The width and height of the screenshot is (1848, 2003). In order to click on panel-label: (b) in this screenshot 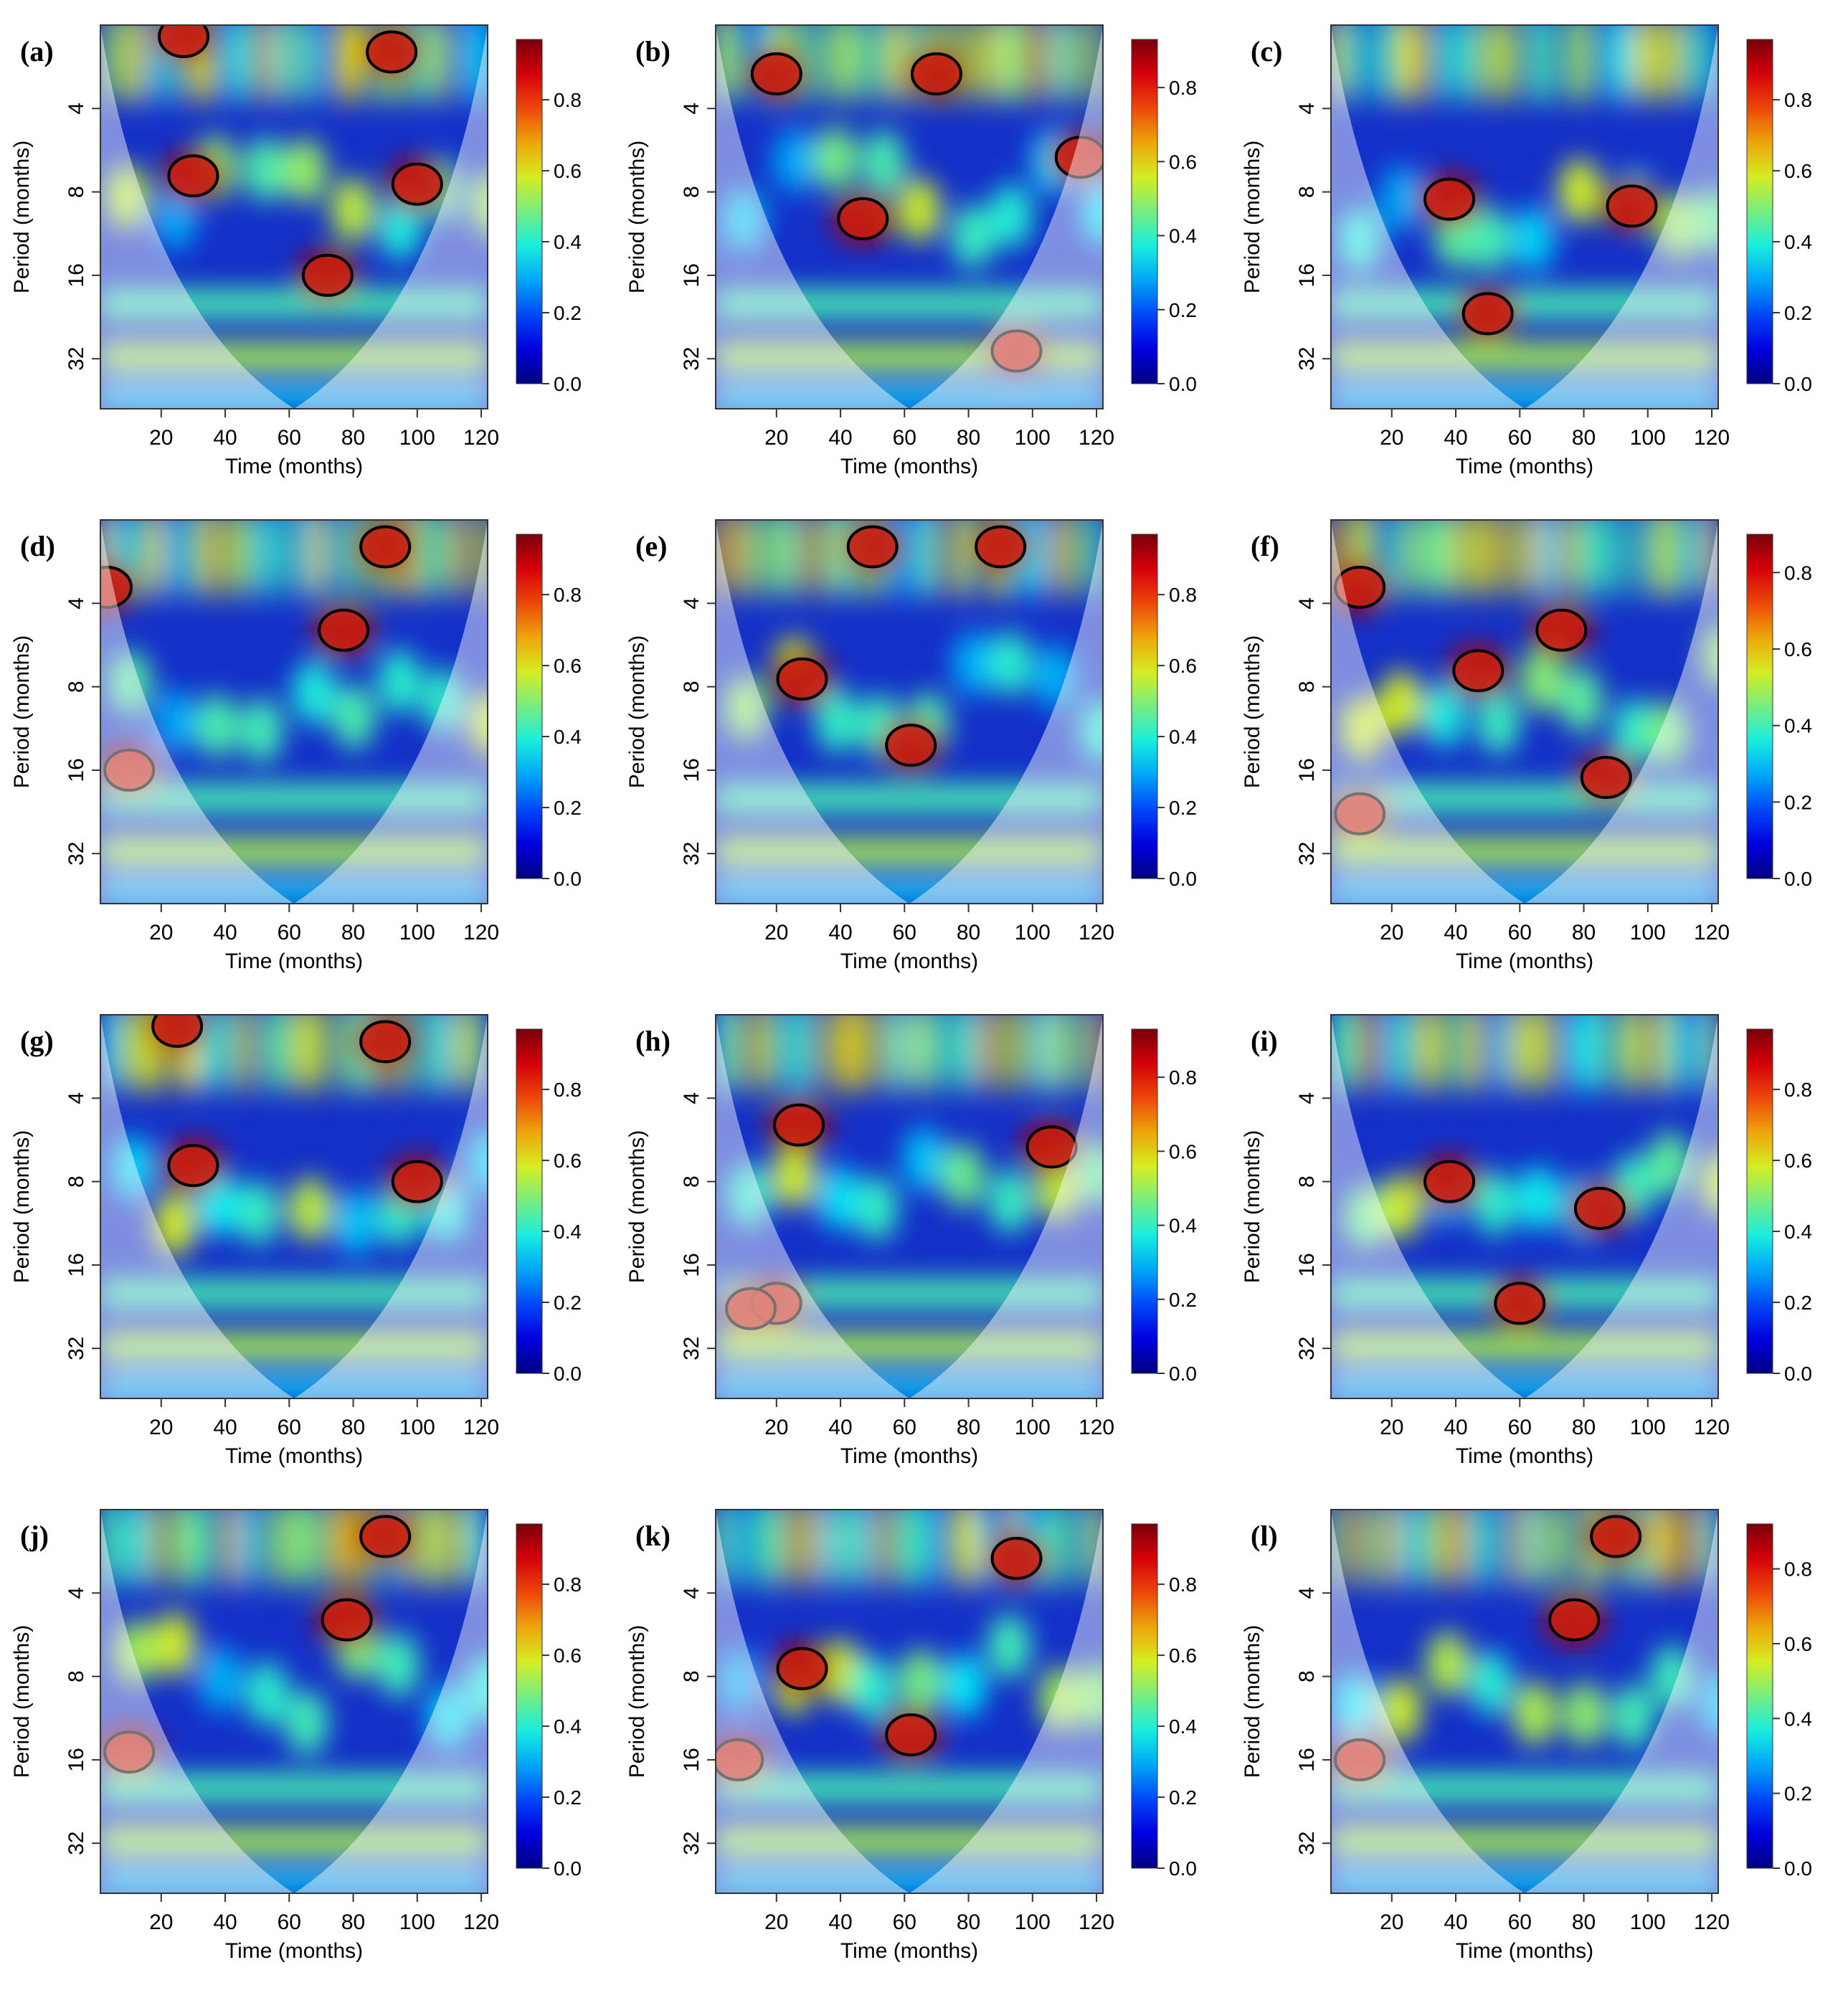, I will do `click(653, 51)`.